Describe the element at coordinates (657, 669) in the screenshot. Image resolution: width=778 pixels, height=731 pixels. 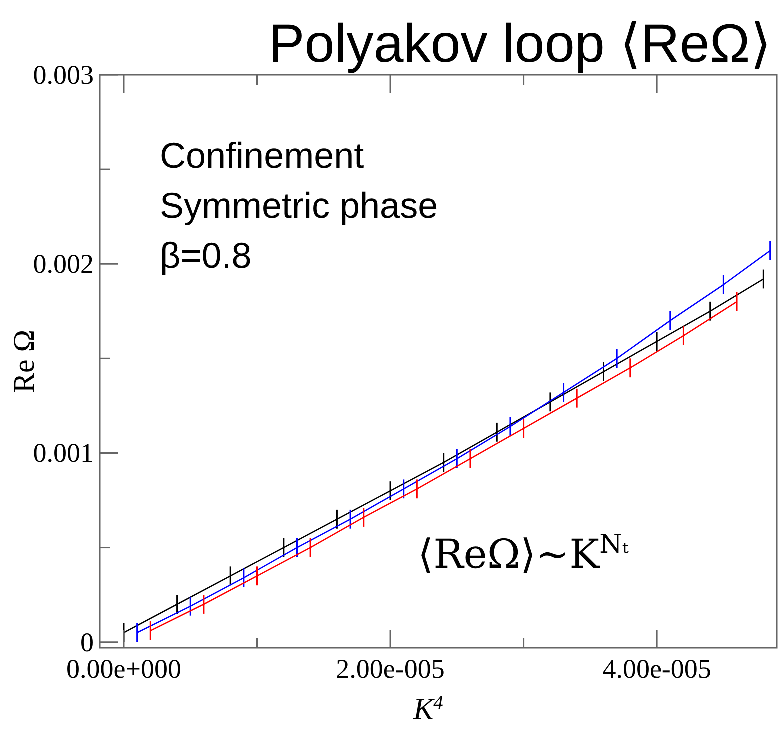
I see `x-tick-label: 4.00e-005` at that location.